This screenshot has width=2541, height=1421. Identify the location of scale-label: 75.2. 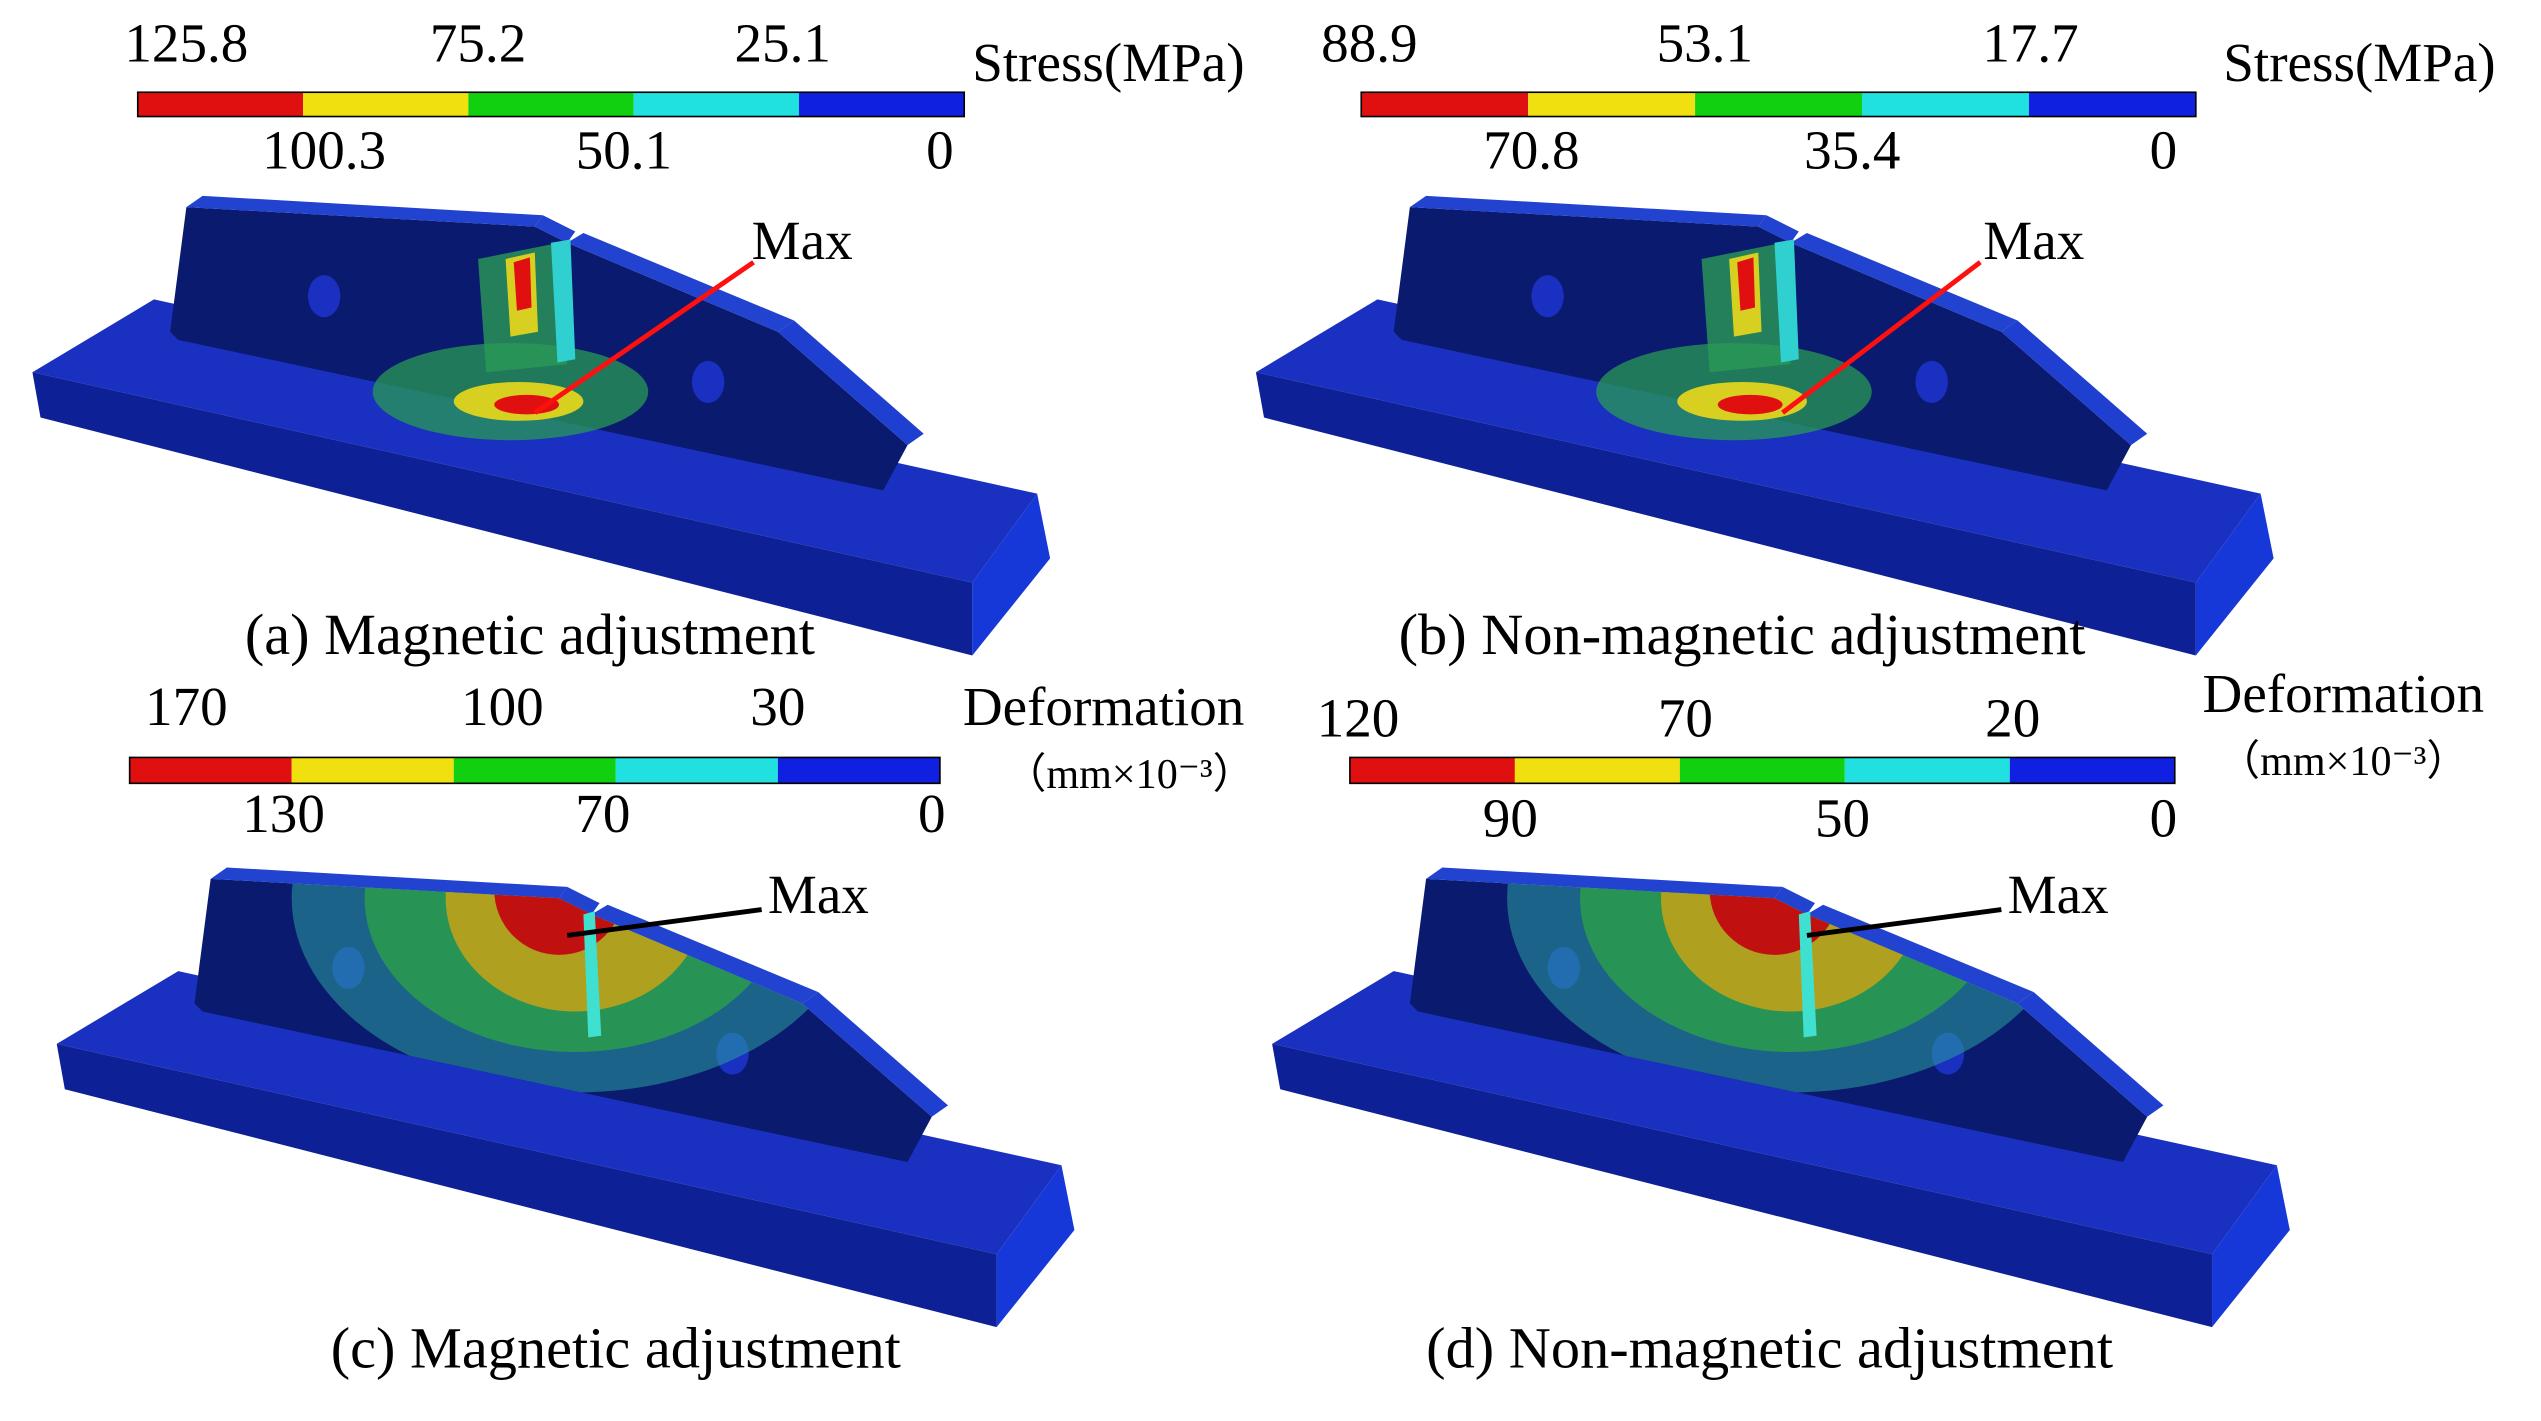
(478, 43).